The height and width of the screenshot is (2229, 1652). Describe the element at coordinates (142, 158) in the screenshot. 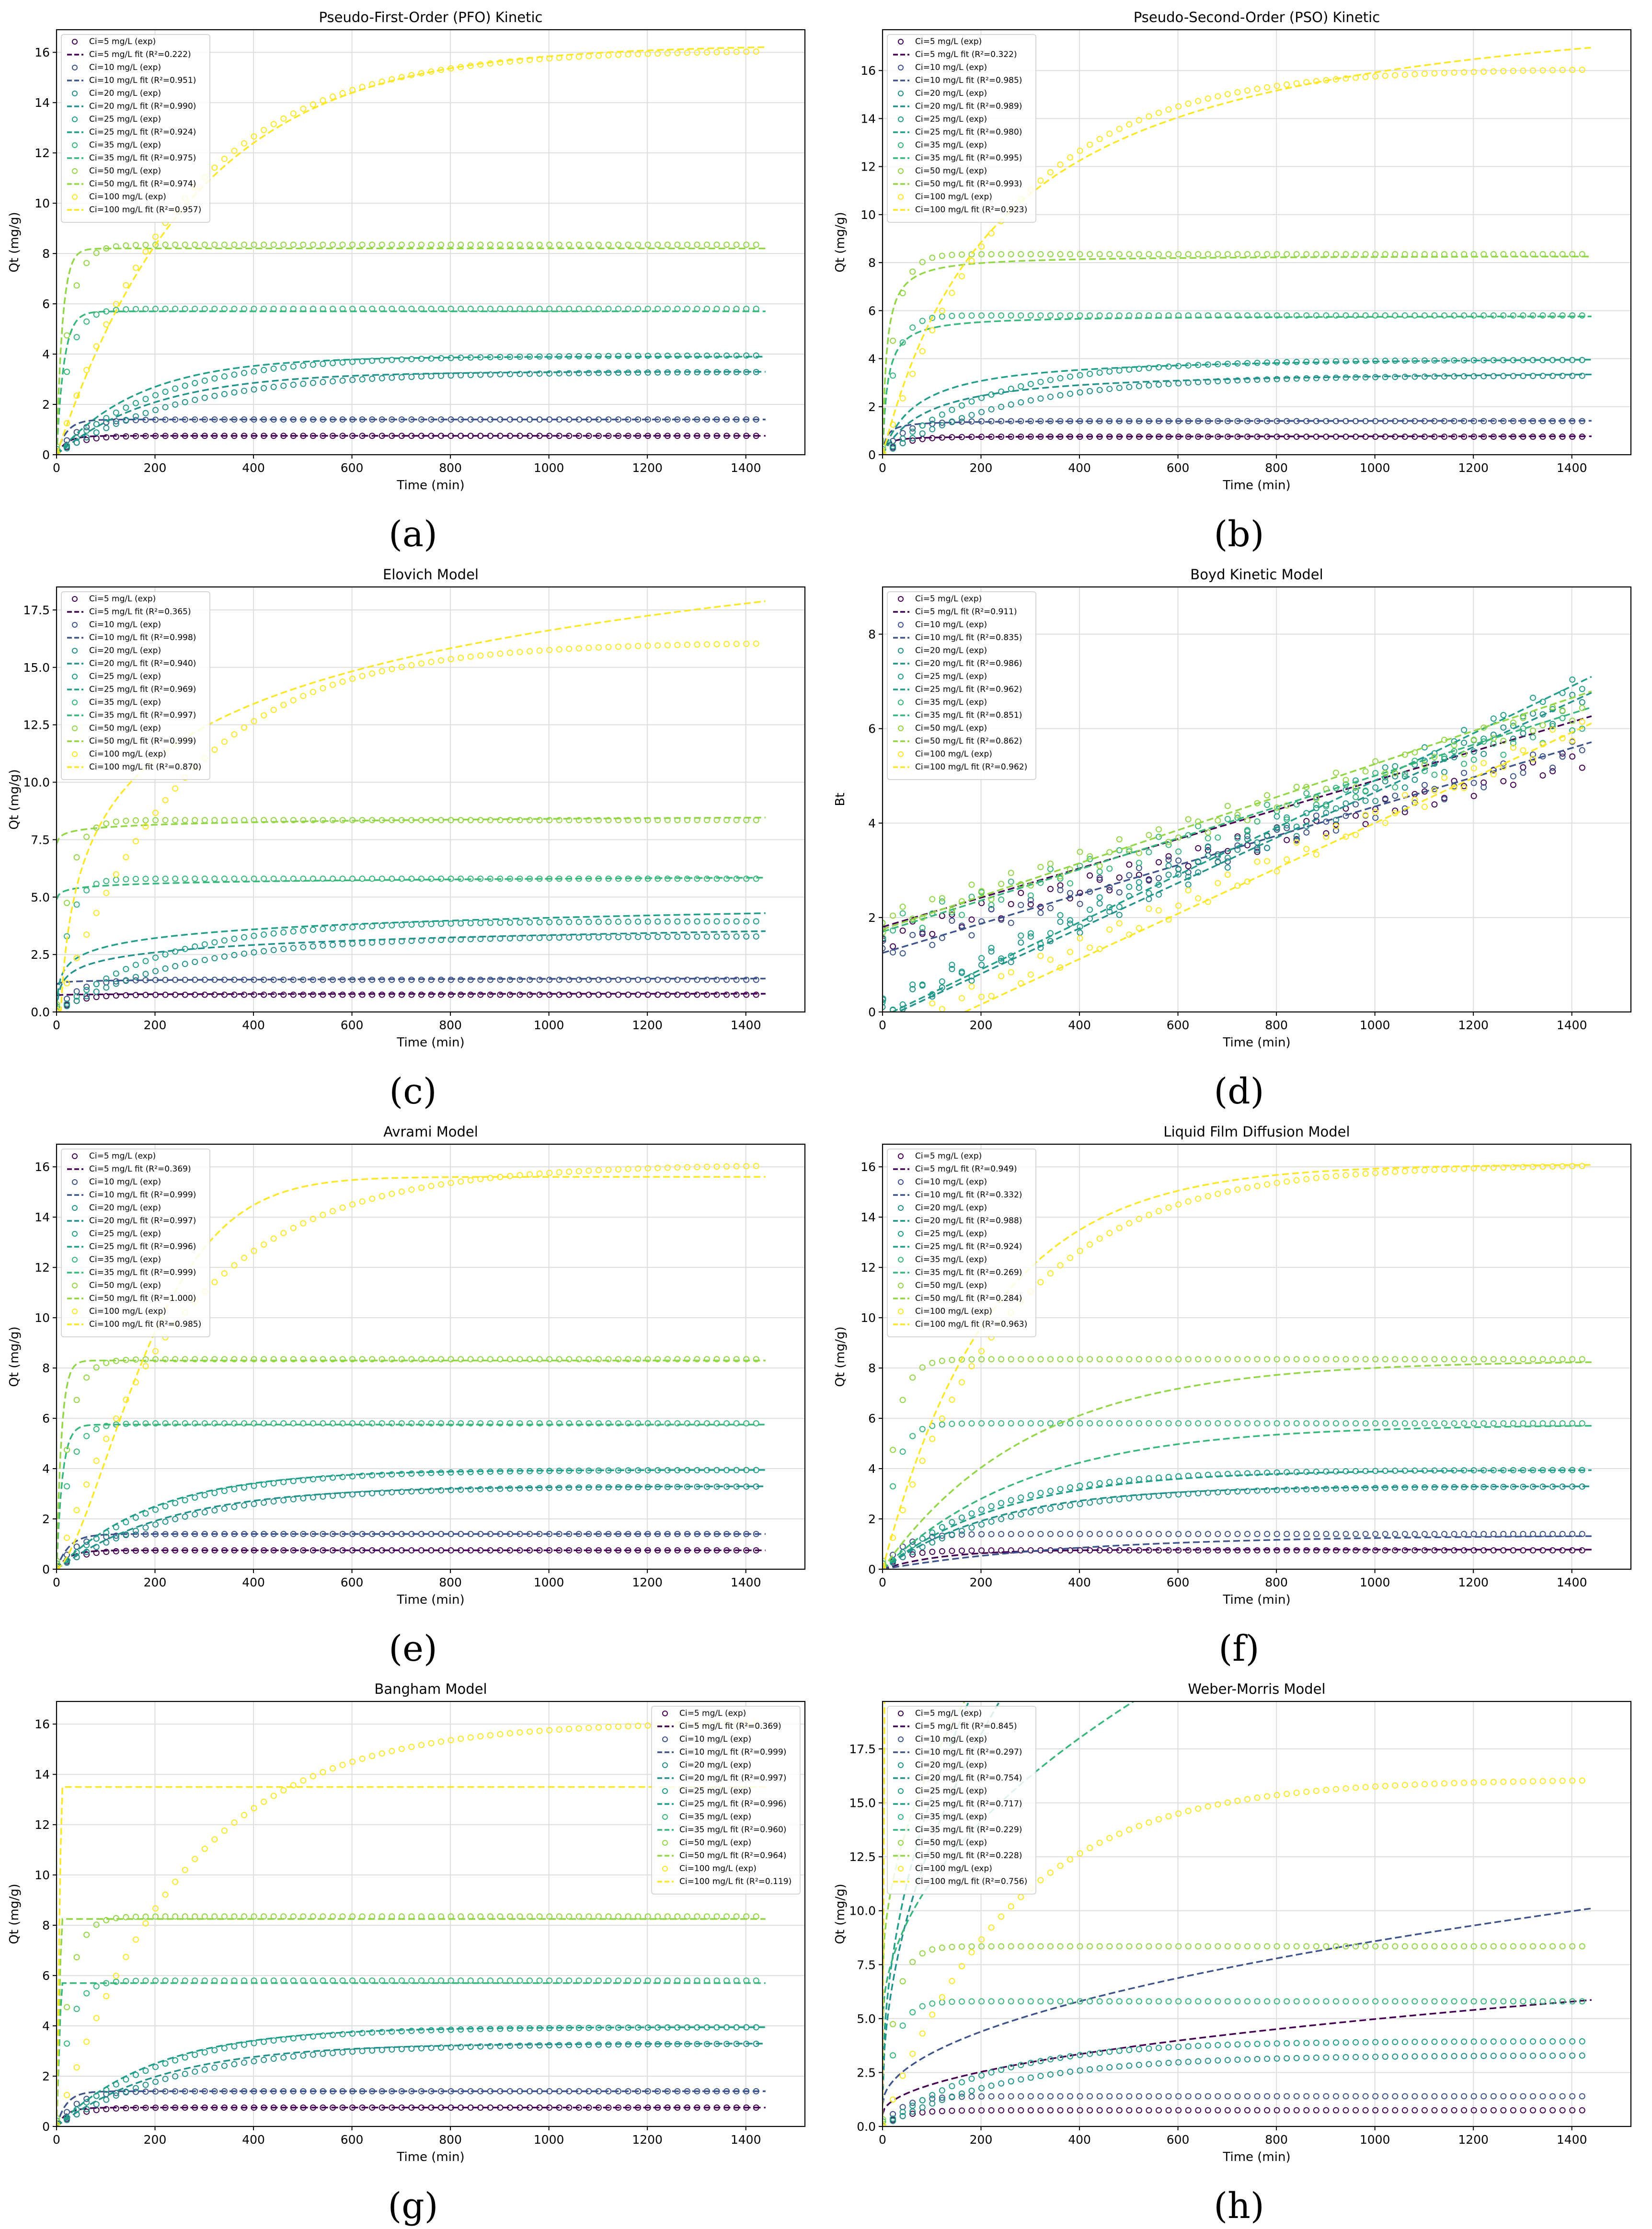

I see `legend-label-fit: Ci=35 mg/L fit (R²=0.975)` at that location.